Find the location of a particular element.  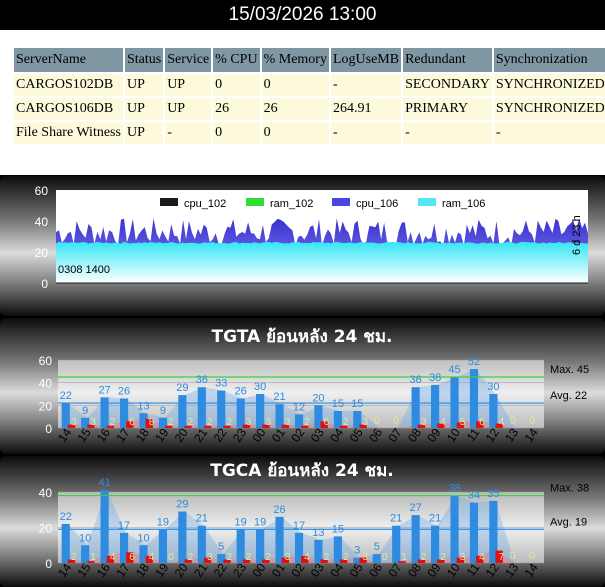

value-label: 30 is located at coordinates (260, 387).